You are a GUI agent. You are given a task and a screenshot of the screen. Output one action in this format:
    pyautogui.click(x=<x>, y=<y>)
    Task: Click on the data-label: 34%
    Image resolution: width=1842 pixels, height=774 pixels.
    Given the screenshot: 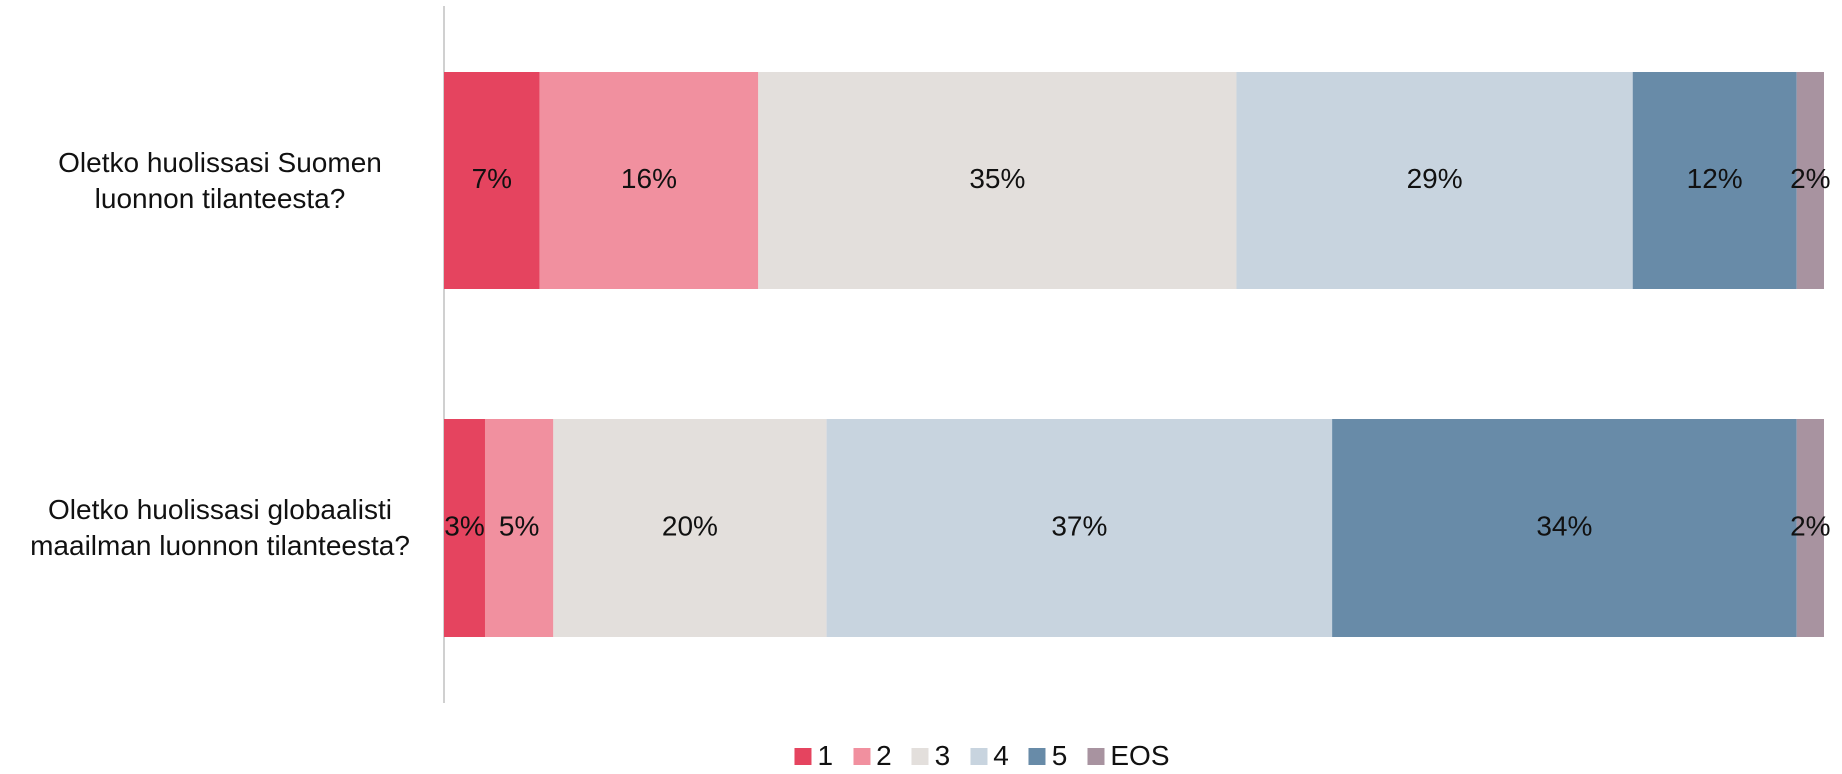 What is the action you would take?
    pyautogui.click(x=1564, y=525)
    